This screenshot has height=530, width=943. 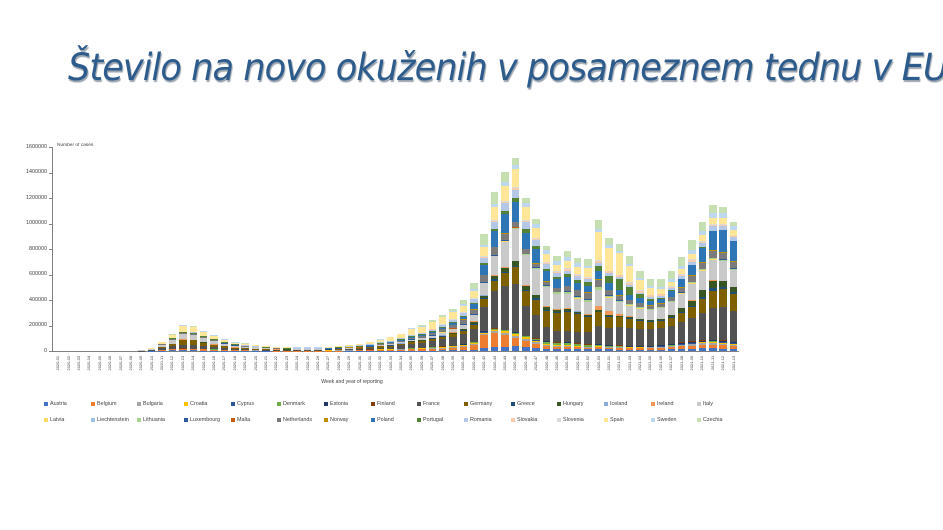 I want to click on x-tick-label: 2020-42, so click(x=484, y=363).